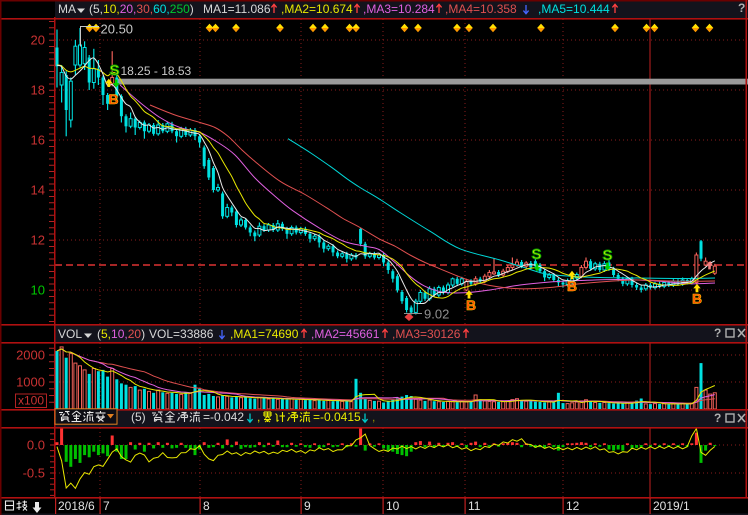 This screenshot has height=515, width=748. What do you see at coordinates (223, 417) in the screenshot?
I see `svg-text: =-0.042` at bounding box center [223, 417].